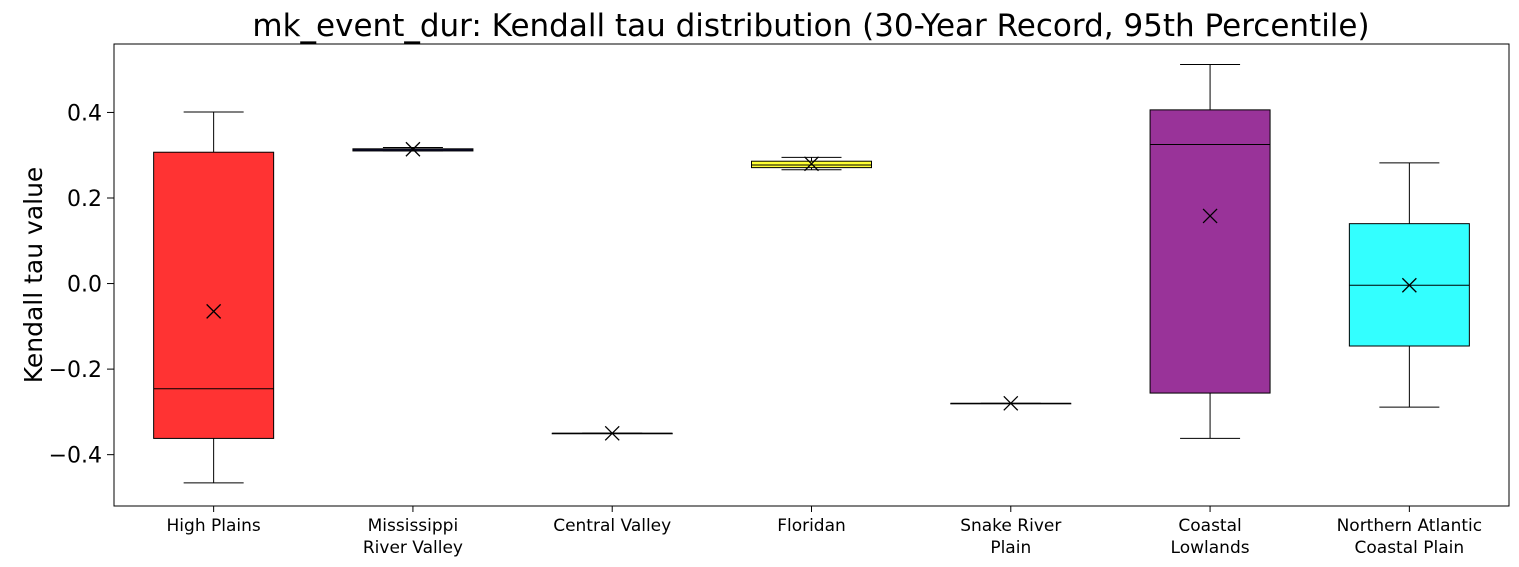 The image size is (1519, 567). Describe the element at coordinates (1210, 548) in the screenshot. I see `x-tick-label: Lowlands` at that location.